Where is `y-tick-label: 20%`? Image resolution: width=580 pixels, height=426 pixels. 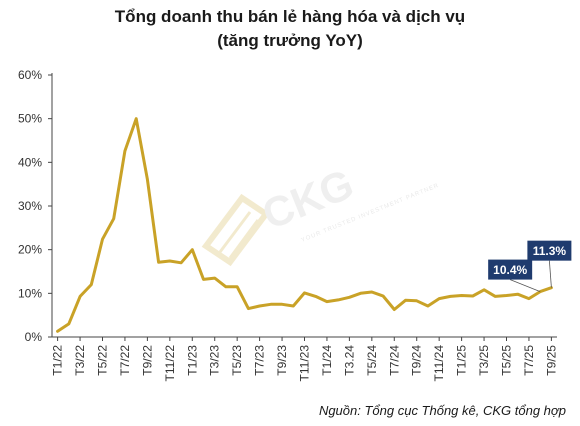
y-tick-label: 20% is located at coordinates (30, 250).